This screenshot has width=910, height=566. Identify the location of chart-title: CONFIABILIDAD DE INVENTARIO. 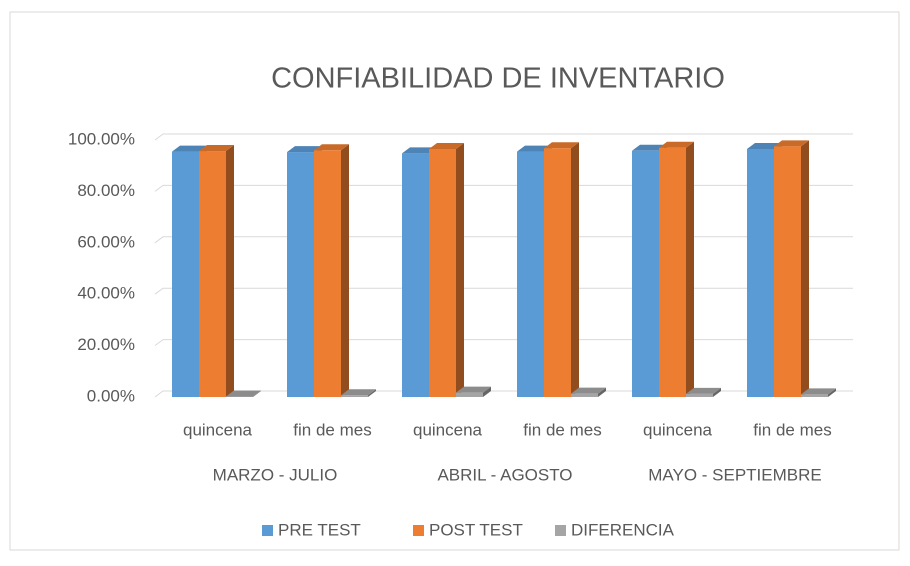
(498, 79).